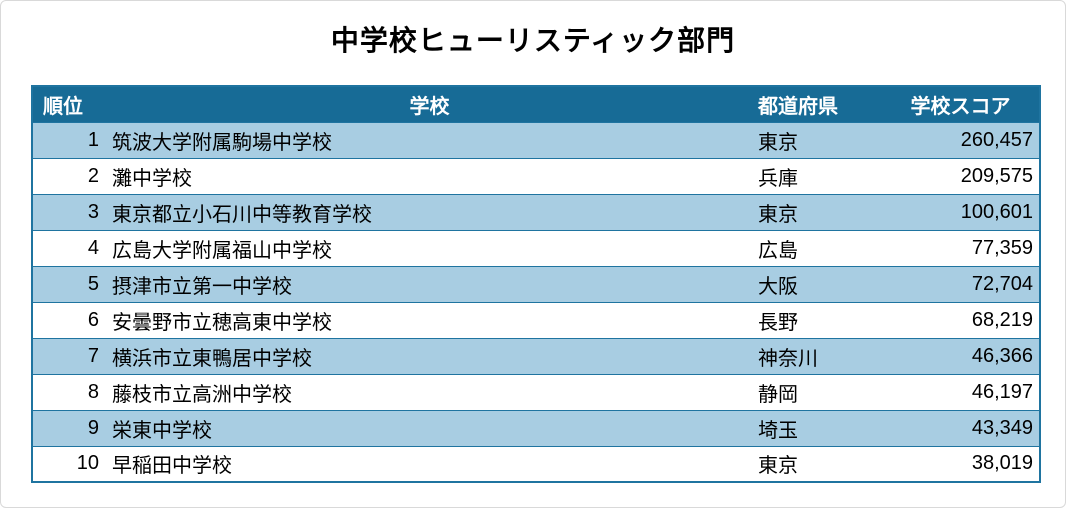 This screenshot has width=1066, height=508. What do you see at coordinates (429, 320) in the screenshot?
I see `cell-school: 安曇野市立穂高東中学校` at bounding box center [429, 320].